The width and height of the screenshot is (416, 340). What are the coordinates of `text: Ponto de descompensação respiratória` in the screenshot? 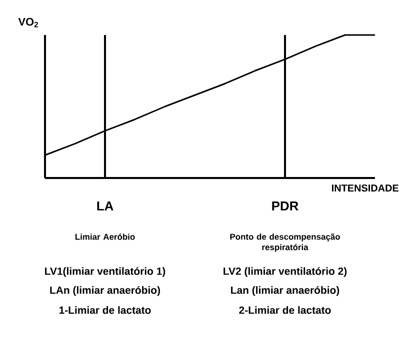 It's located at (285, 243).